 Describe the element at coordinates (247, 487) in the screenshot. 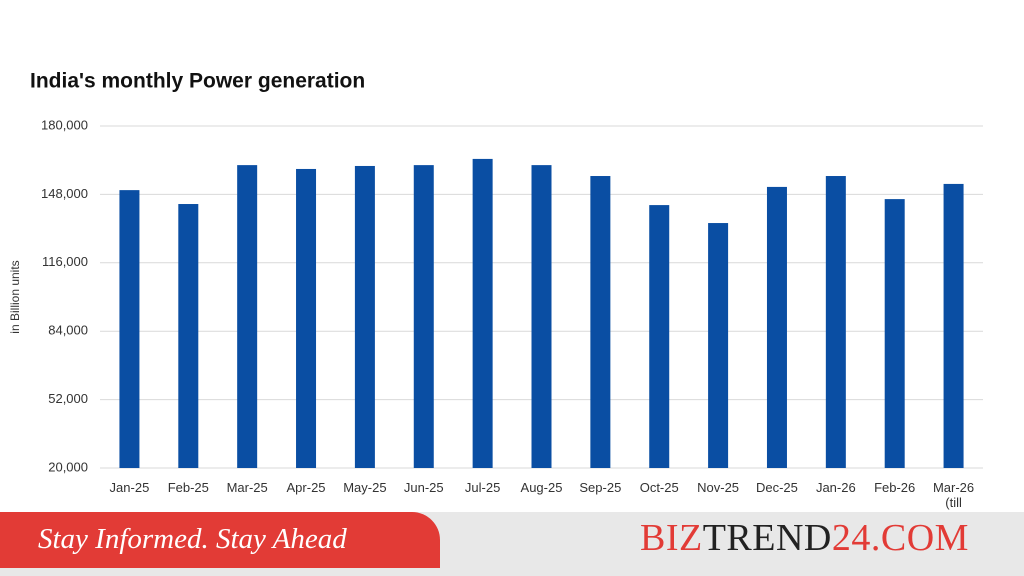

I see `x-tick-label: Mar-25` at that location.